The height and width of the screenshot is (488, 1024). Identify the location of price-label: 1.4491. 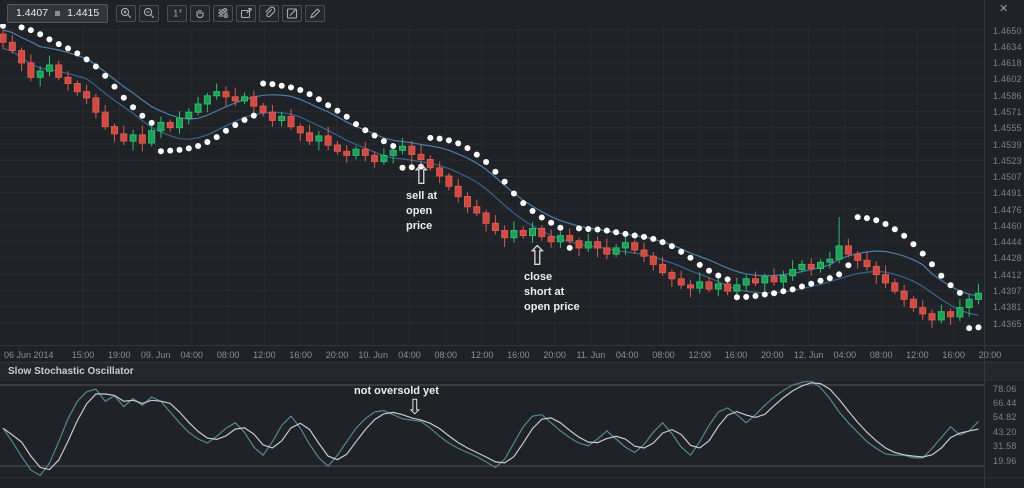
(1007, 193).